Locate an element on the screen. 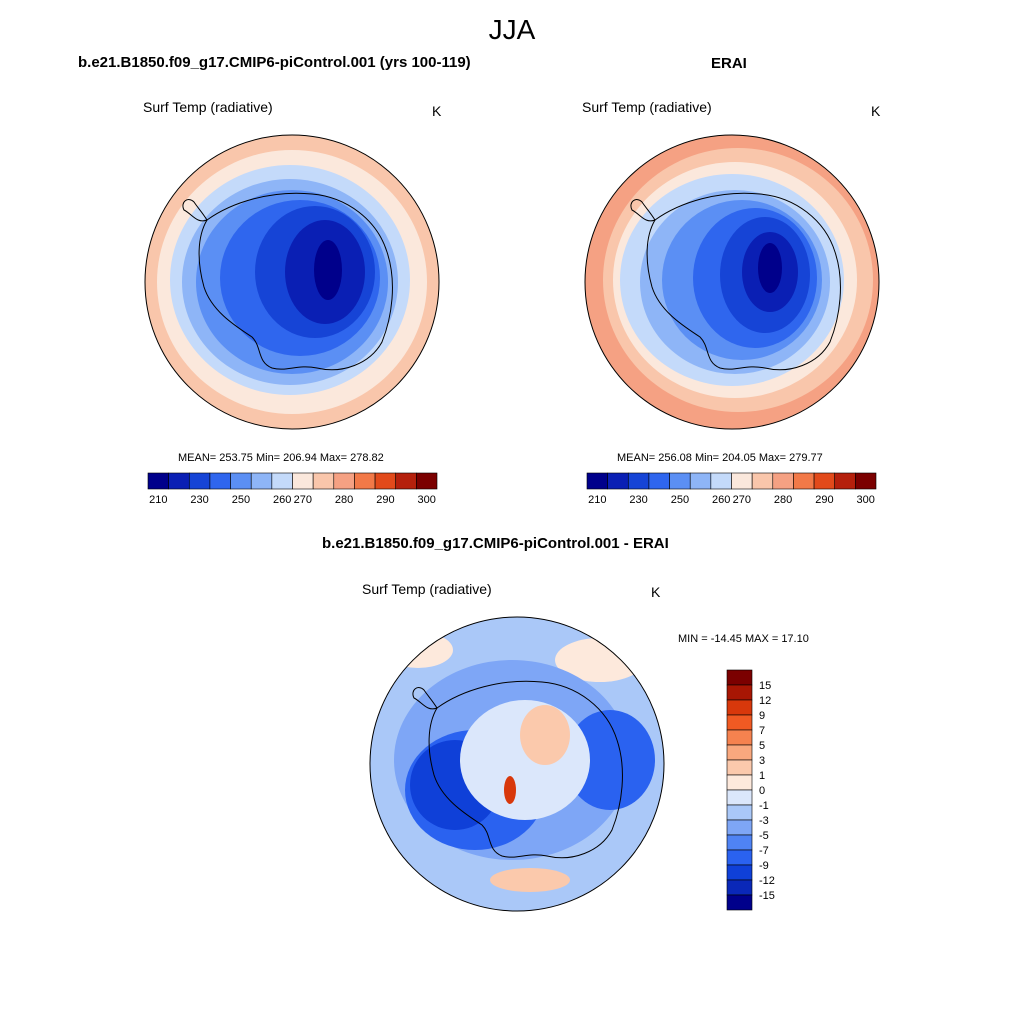 The image size is (1024, 1024). model-stats: MEAN= 253.75 Min= 206.94 Max= 278.82 is located at coordinates (281, 458).